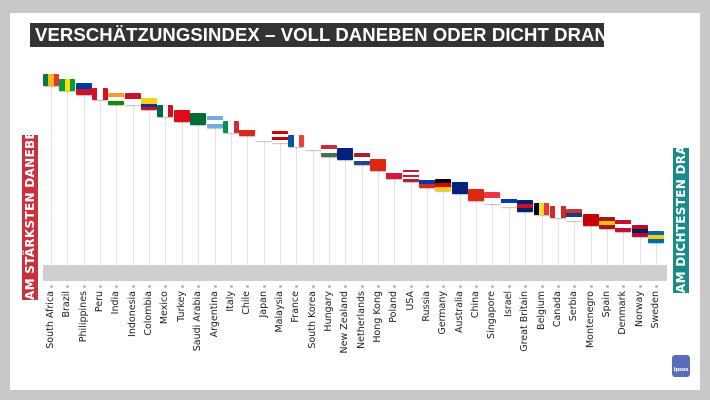 The height and width of the screenshot is (400, 710). Describe the element at coordinates (492, 315) in the screenshot. I see `country-label: Singapore` at that location.